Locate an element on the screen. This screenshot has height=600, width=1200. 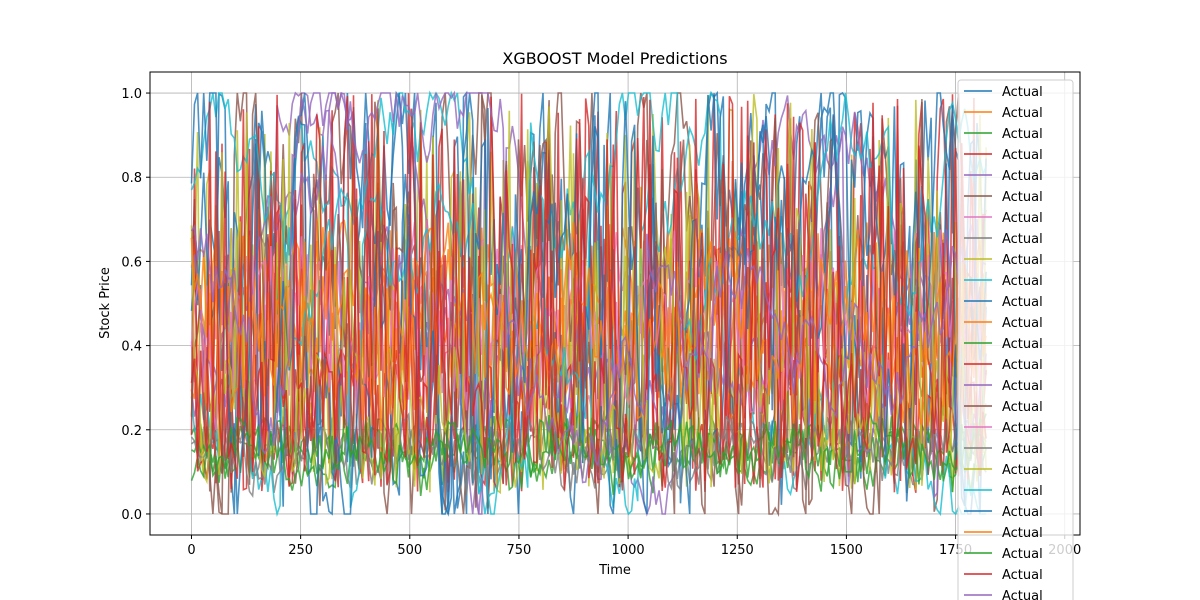
y-tick-label: 1.0 is located at coordinates (131, 94).